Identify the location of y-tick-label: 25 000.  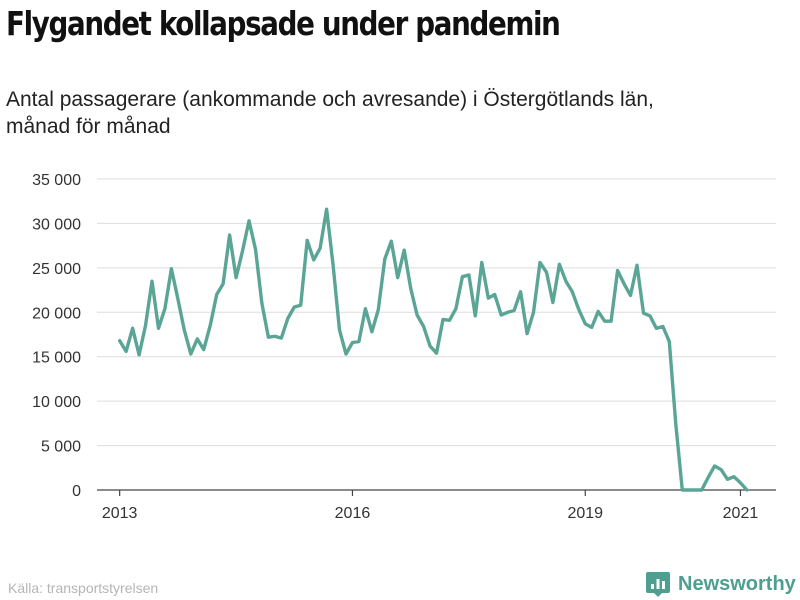
(56, 269).